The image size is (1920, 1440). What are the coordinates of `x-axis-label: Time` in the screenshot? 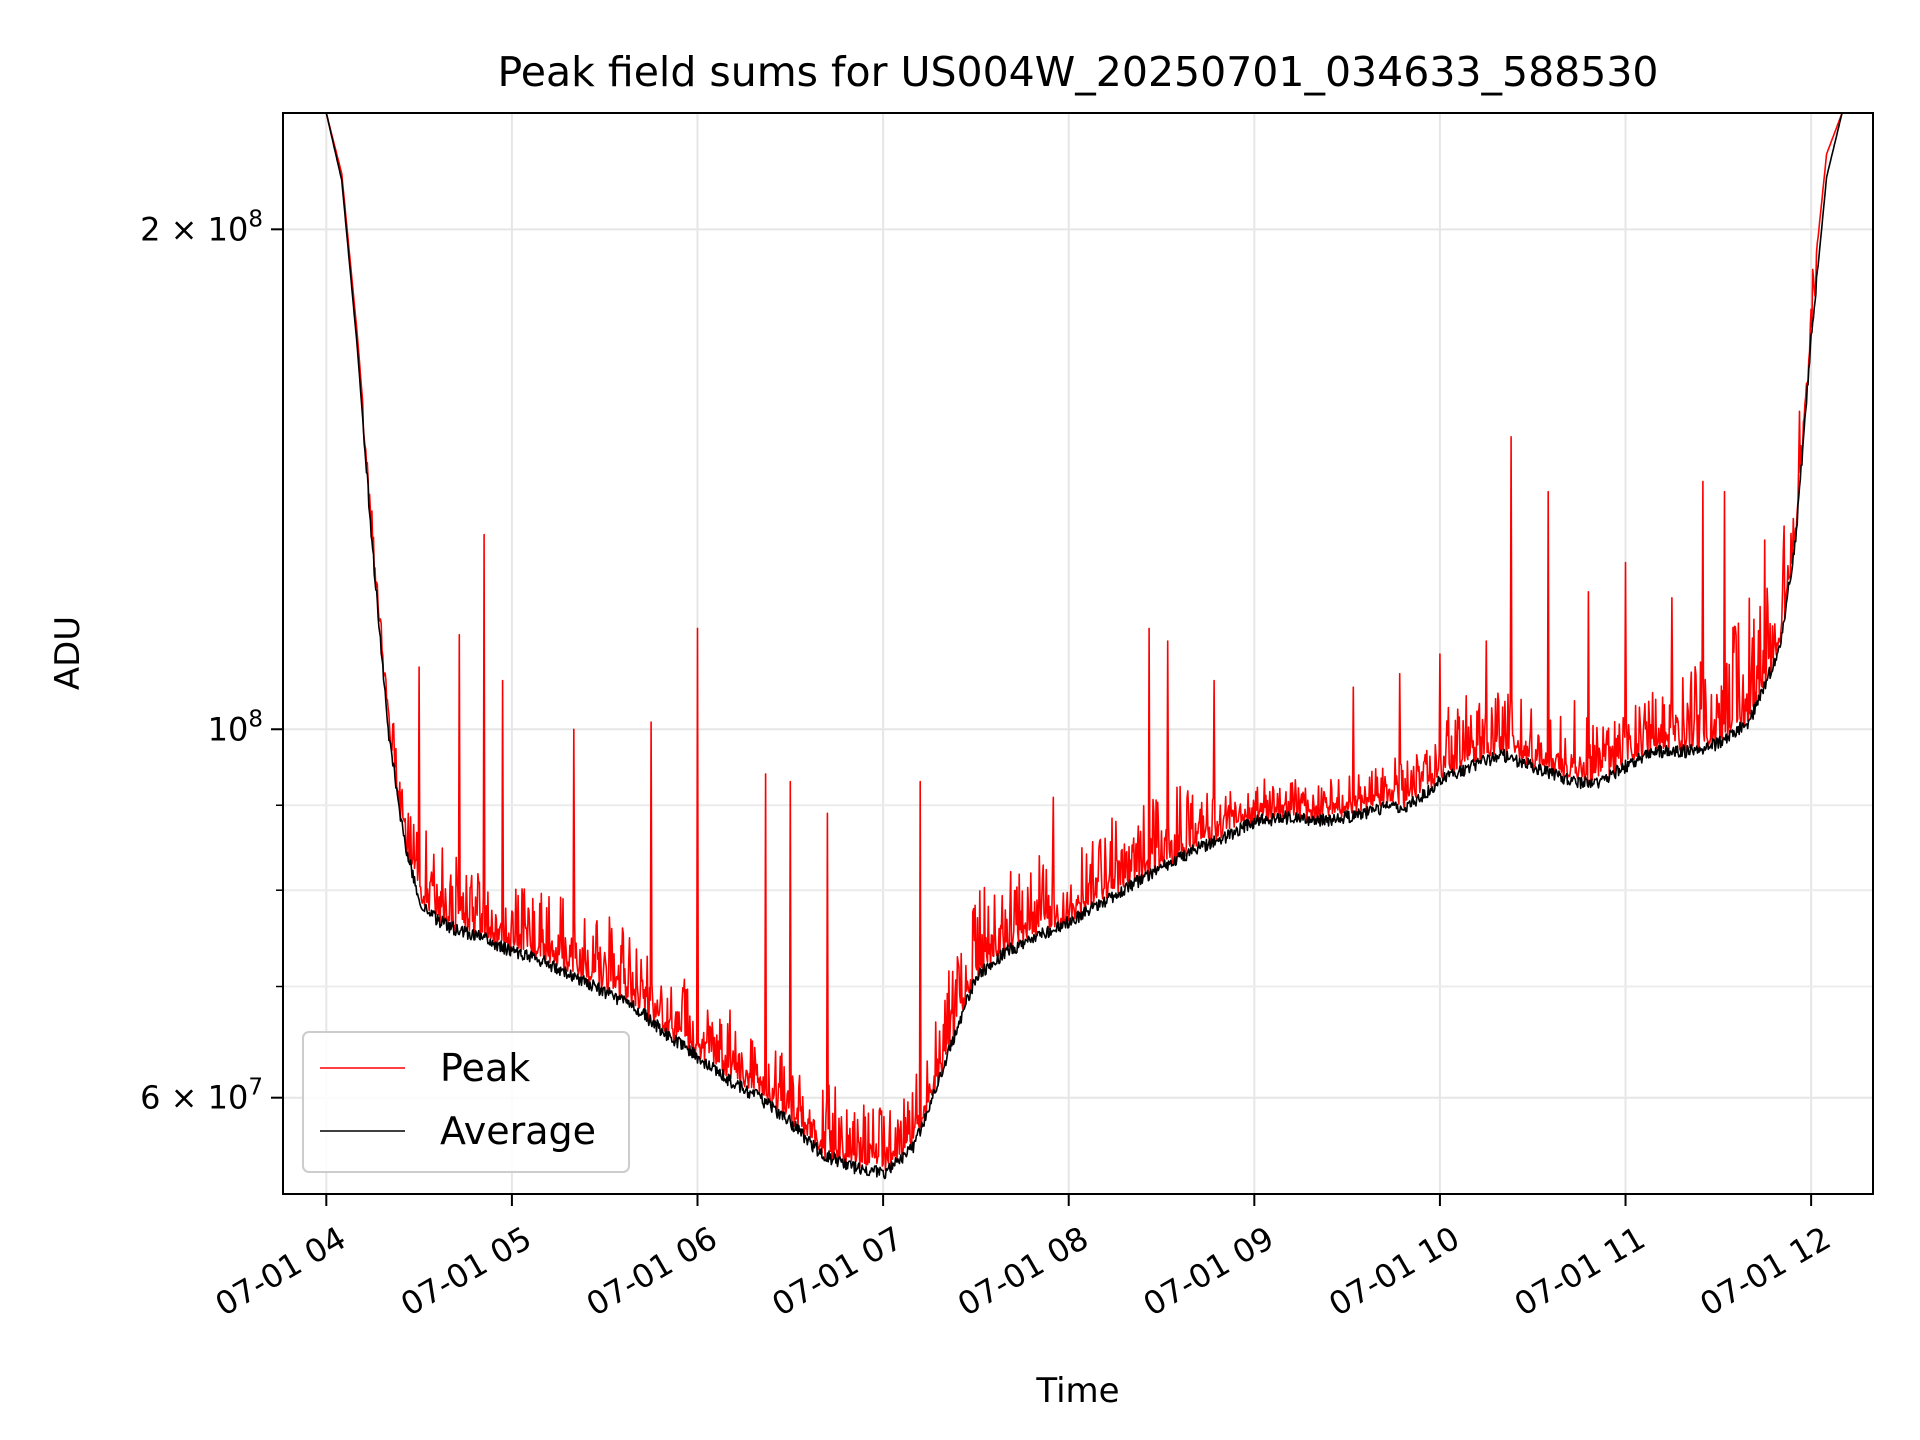 It's located at (1077, 1391).